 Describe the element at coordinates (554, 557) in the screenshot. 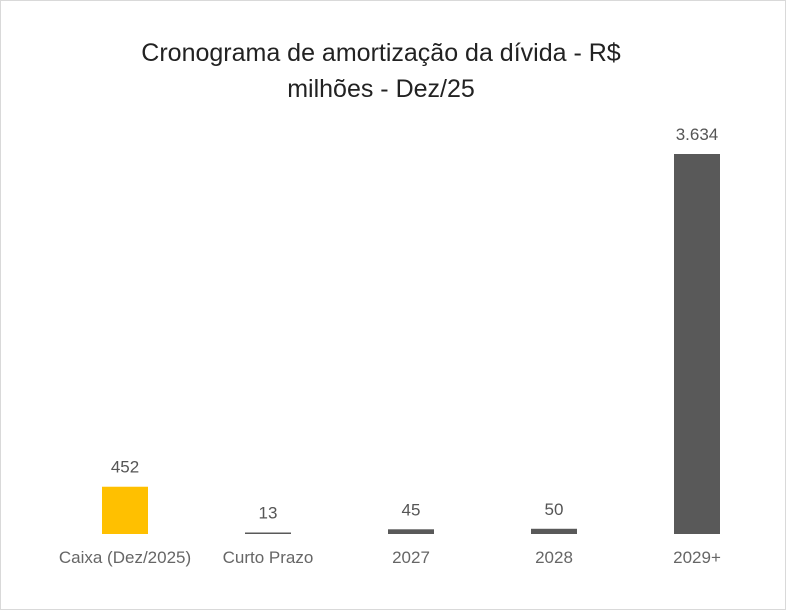

I see `category-label-4: 2028` at that location.